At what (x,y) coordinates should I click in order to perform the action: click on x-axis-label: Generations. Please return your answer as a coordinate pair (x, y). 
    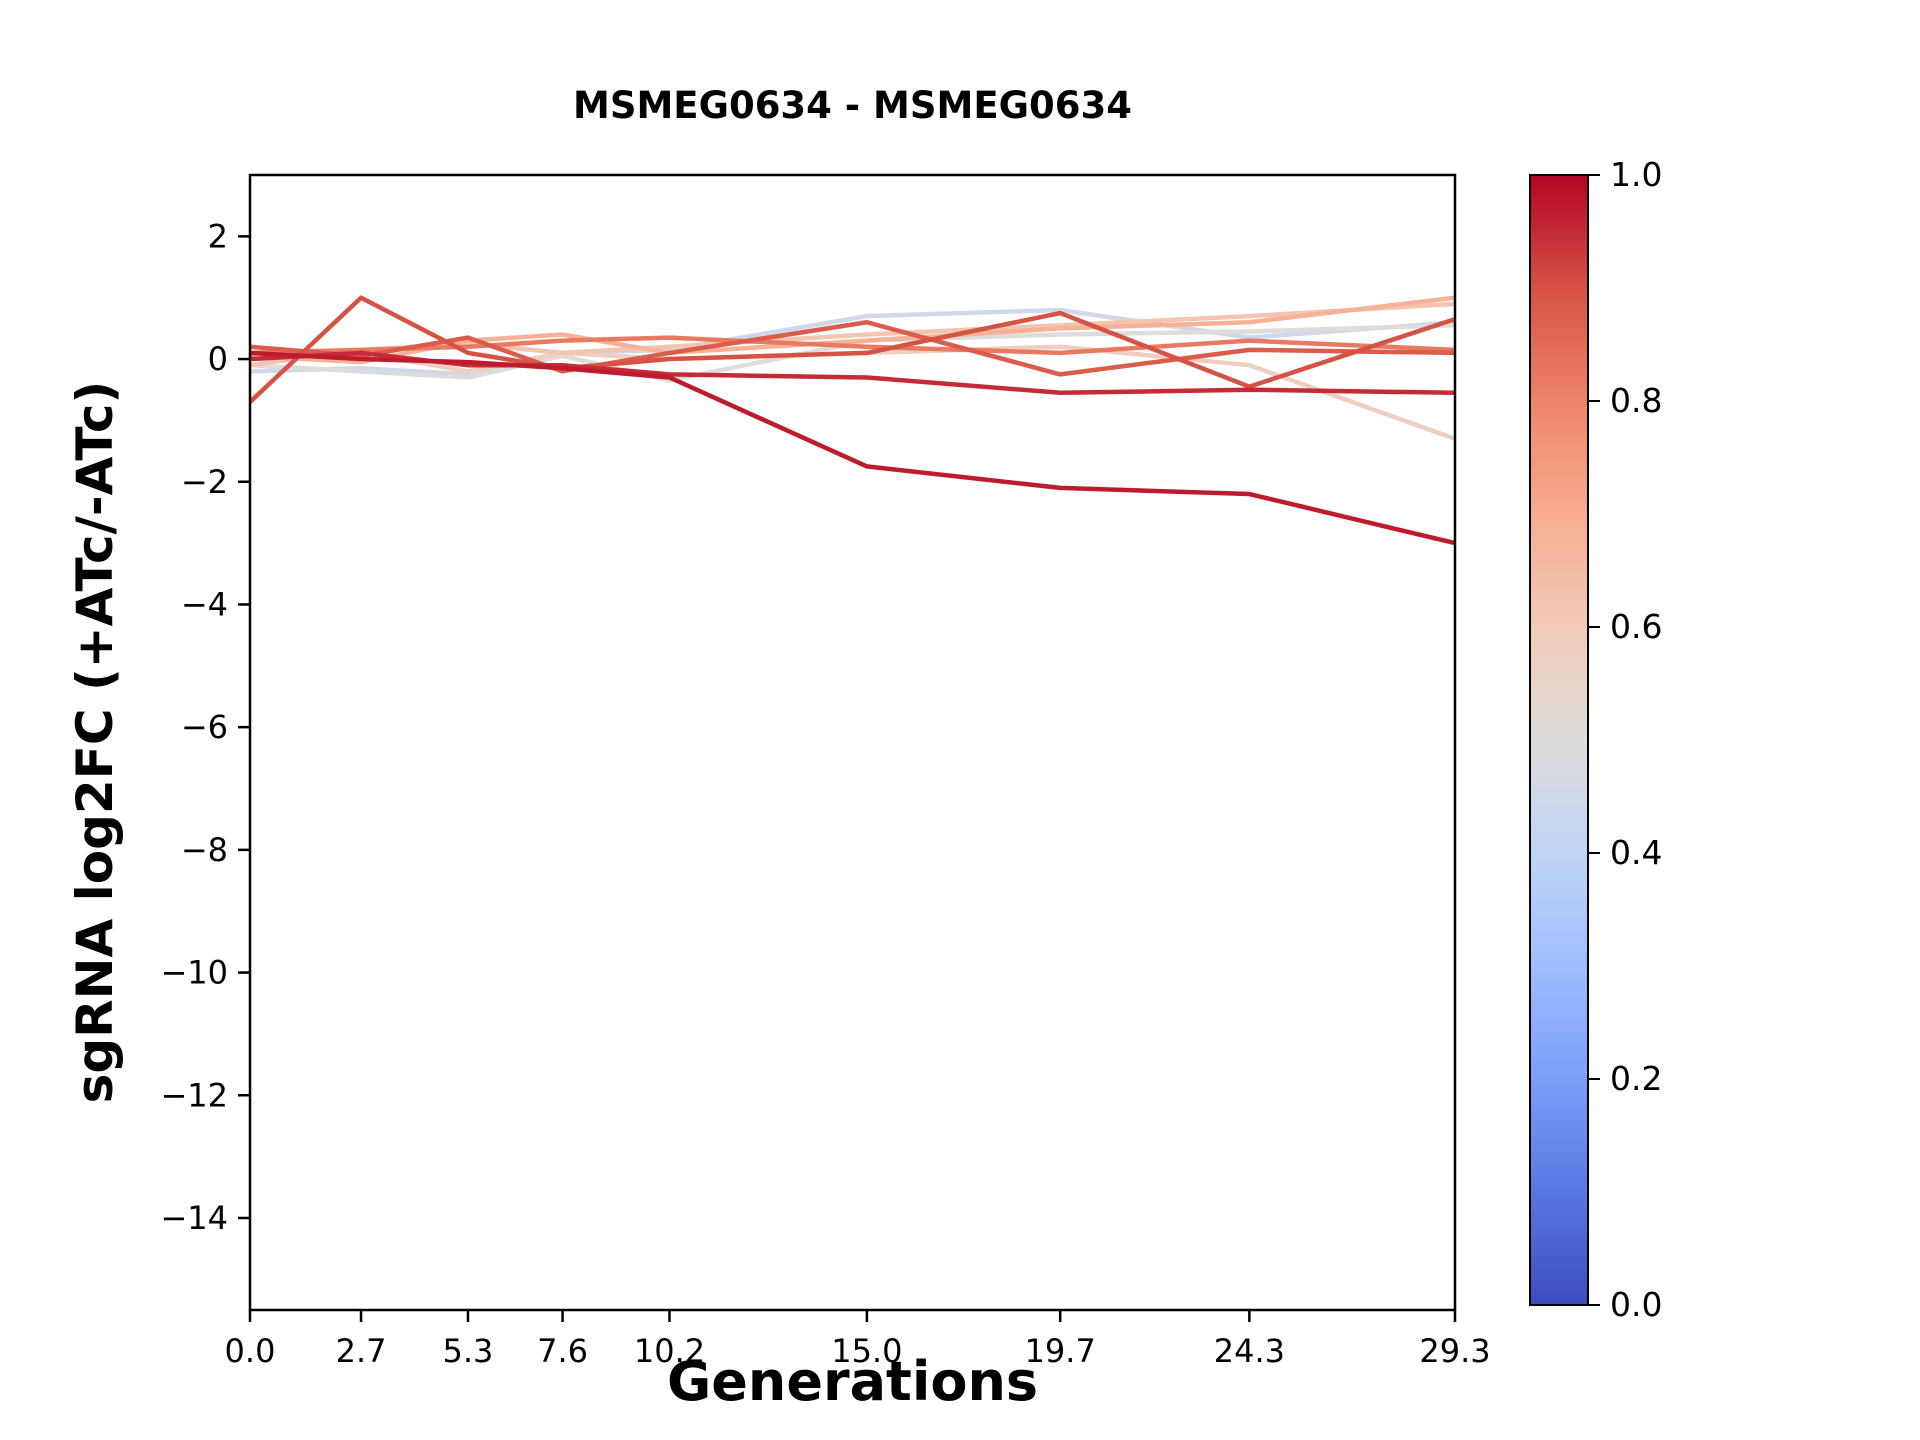
    Looking at the image, I should click on (852, 1381).